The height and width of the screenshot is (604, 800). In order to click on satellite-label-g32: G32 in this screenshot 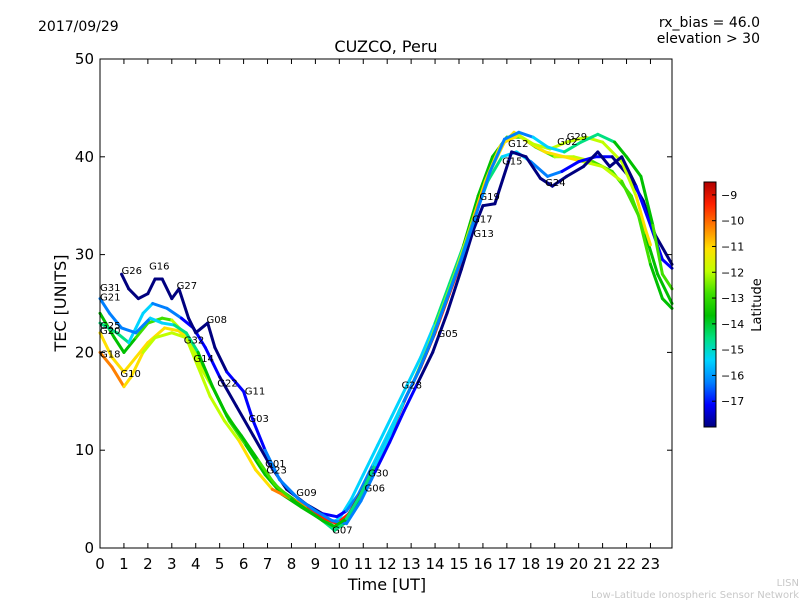, I will do `click(194, 341)`.